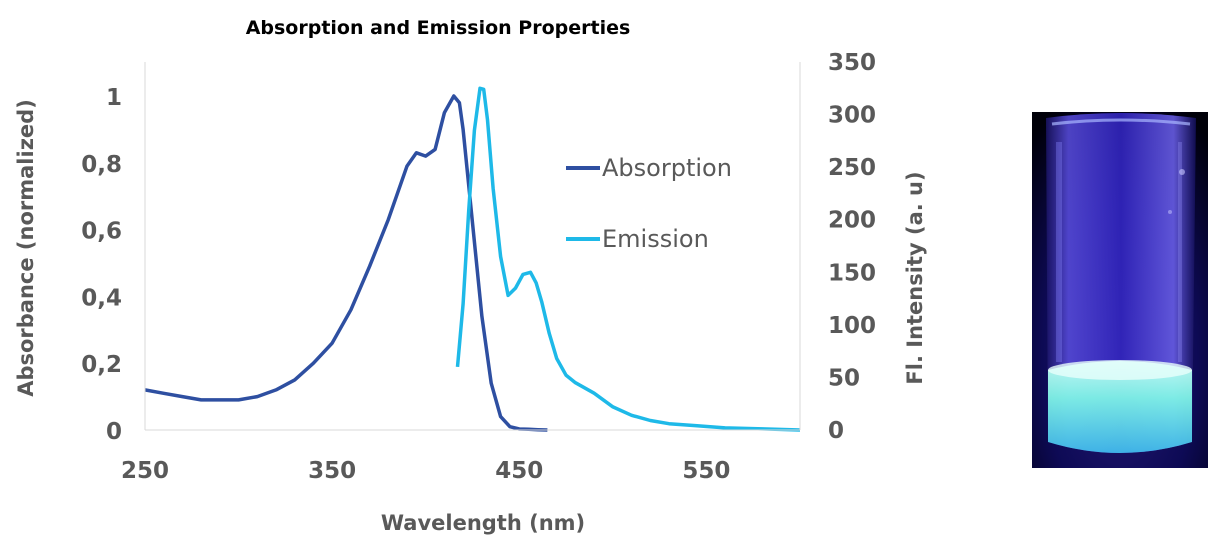 This screenshot has width=1209, height=537. Describe the element at coordinates (114, 432) in the screenshot. I see `y-tick-label: 0` at that location.